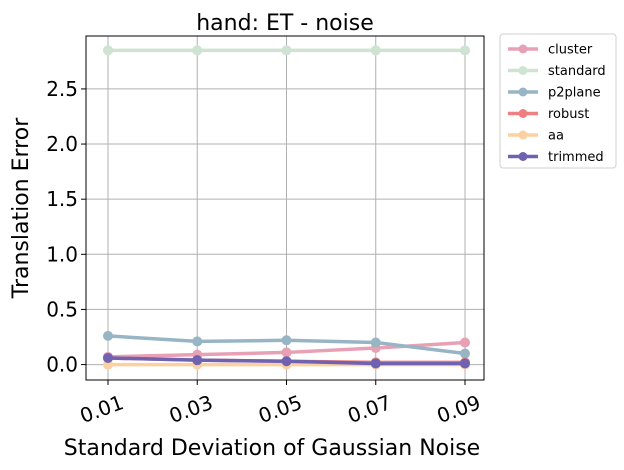 The image size is (624, 470). Describe the element at coordinates (574, 93) in the screenshot. I see `legend-label: p2plane` at that location.